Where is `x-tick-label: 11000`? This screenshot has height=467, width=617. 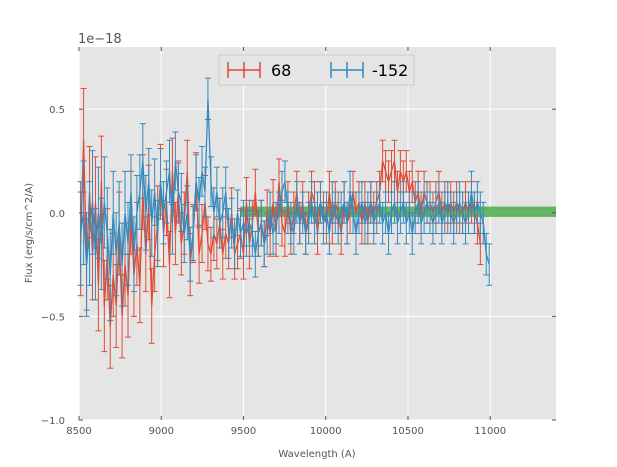 x-tick-label: 11000 is located at coordinates (490, 431).